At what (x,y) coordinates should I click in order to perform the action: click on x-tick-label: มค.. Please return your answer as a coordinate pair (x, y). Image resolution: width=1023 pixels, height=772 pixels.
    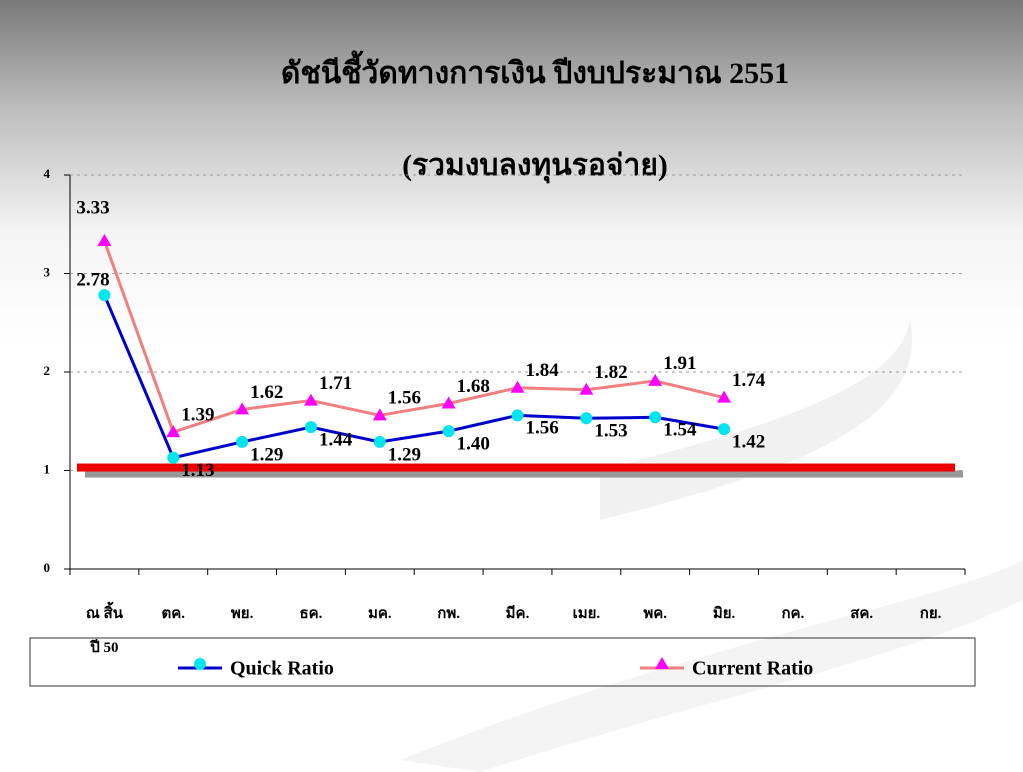
    Looking at the image, I should click on (379, 614).